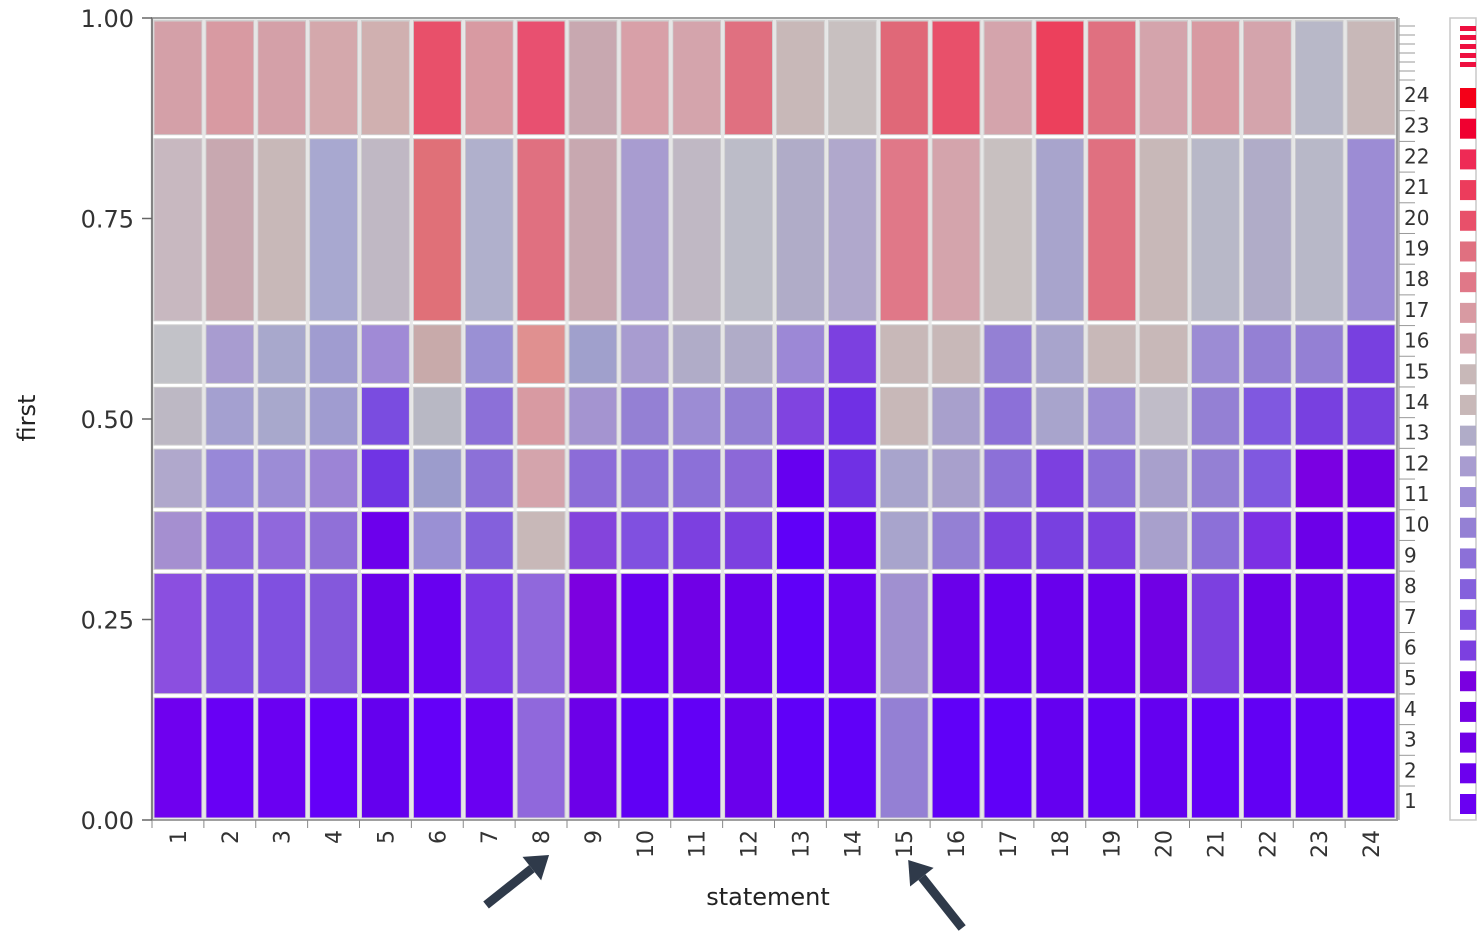 The width and height of the screenshot is (1478, 934). What do you see at coordinates (594, 837) in the screenshot?
I see `x-tick-label: 9` at bounding box center [594, 837].